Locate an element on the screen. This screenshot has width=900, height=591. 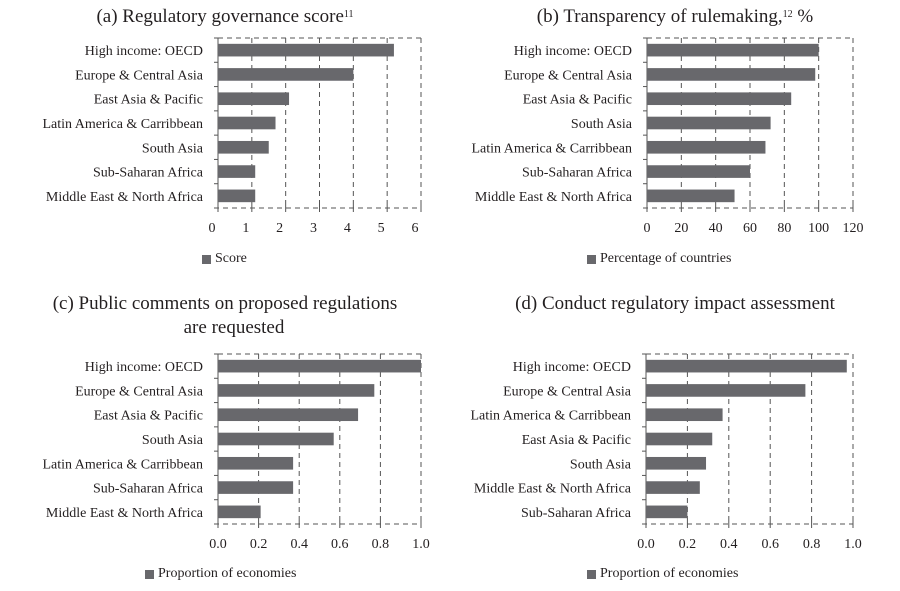
chart-title-text: (b) Transparency of rulemaking, is located at coordinates (659, 16).